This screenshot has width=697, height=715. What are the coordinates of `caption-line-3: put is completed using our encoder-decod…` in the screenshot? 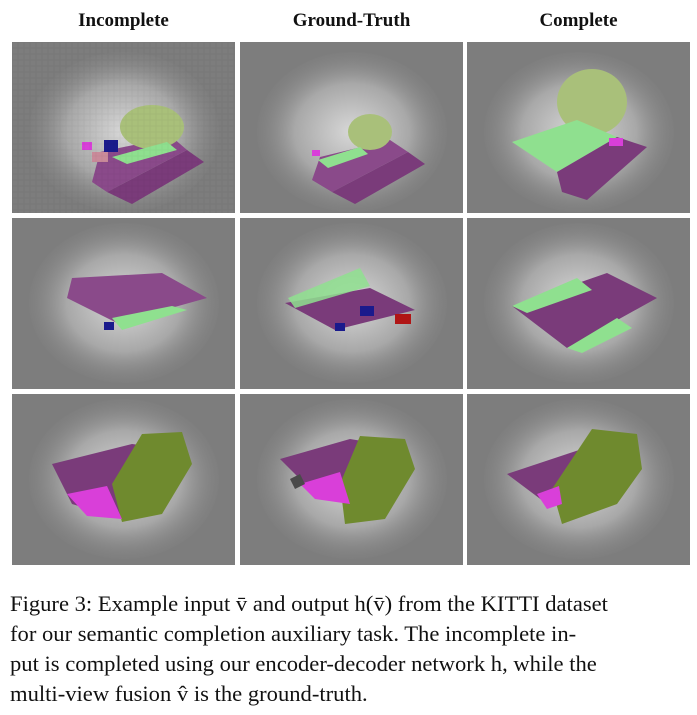 It's located at (303, 663).